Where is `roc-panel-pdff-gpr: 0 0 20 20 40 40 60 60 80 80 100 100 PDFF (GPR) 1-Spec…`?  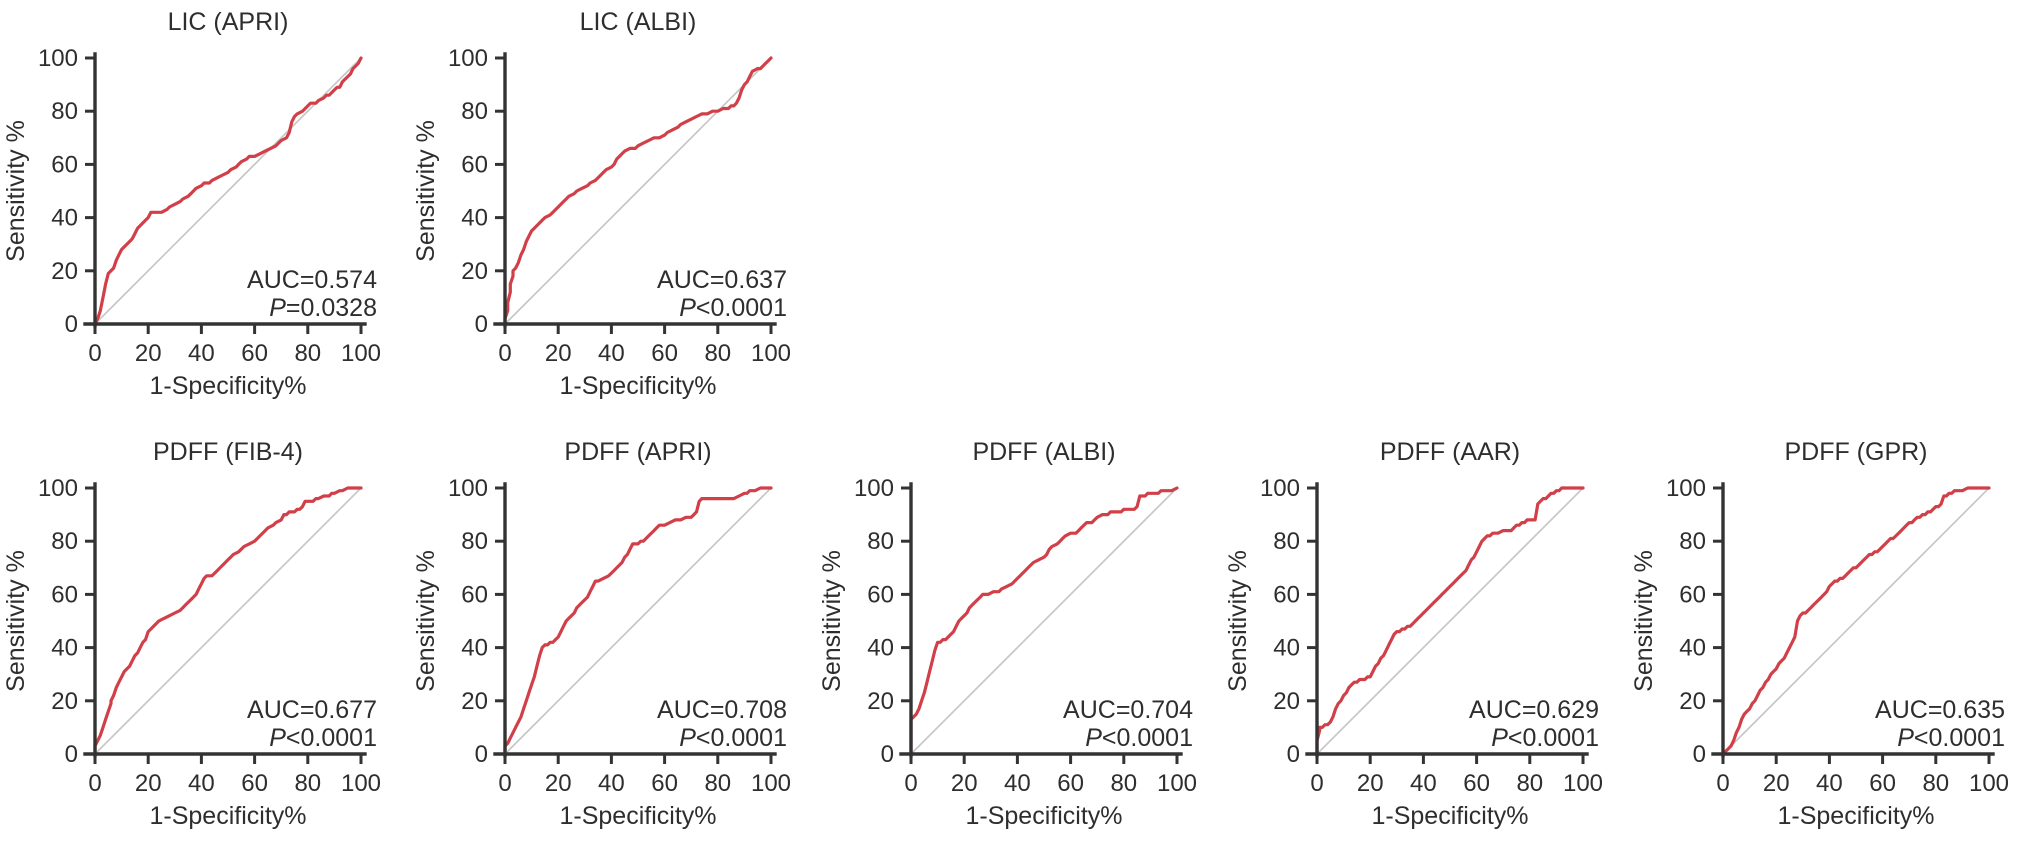
roc-panel-pdff-gpr: 0 0 20 20 40 40 60 60 80 80 100 100 PDFF (GPR) 1-Spec… is located at coordinates (1830, 638).